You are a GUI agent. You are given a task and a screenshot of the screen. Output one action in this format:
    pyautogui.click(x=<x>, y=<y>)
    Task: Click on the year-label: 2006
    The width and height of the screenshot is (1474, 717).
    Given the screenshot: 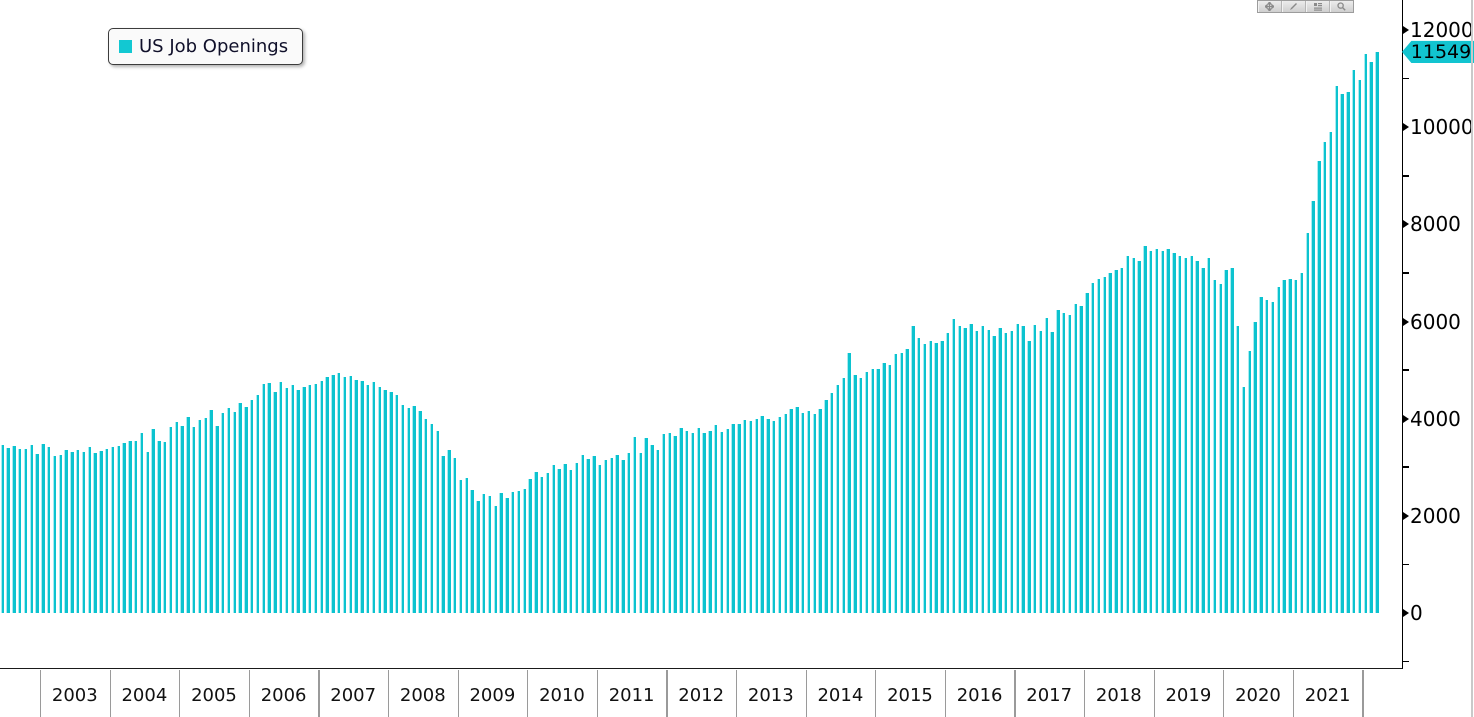 What is the action you would take?
    pyautogui.click(x=283, y=695)
    